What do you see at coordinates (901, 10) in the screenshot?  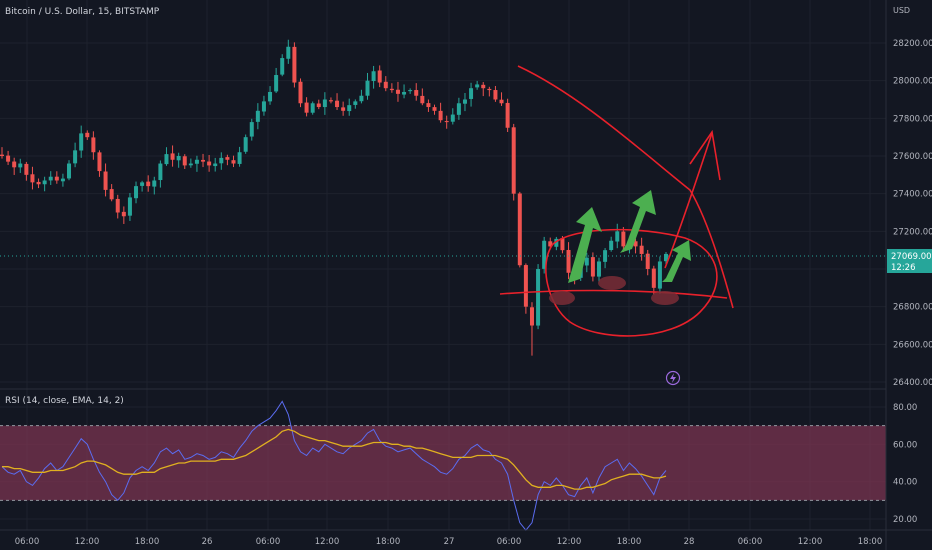 I see `currency-label: USD` at bounding box center [901, 10].